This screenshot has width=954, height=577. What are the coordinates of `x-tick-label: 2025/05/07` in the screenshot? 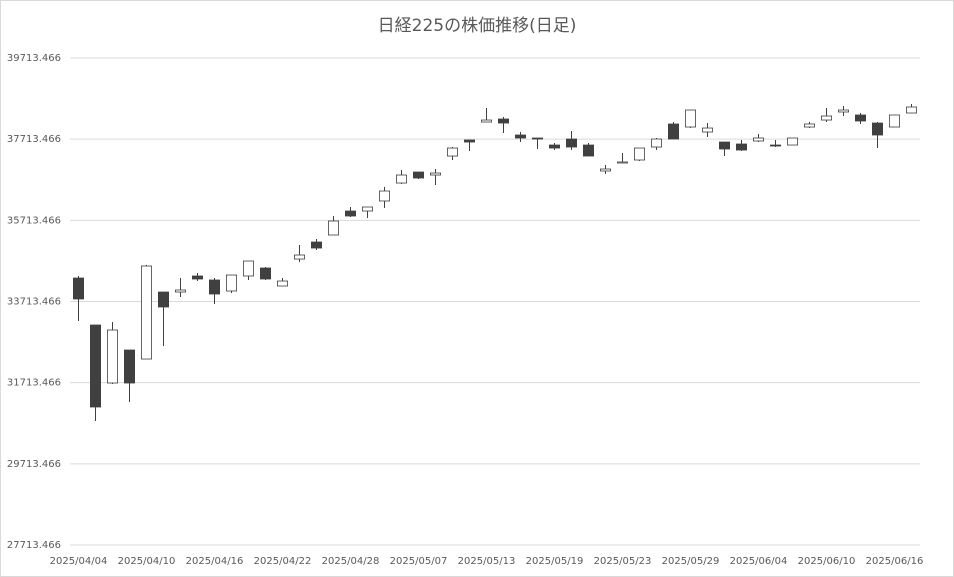 It's located at (419, 561).